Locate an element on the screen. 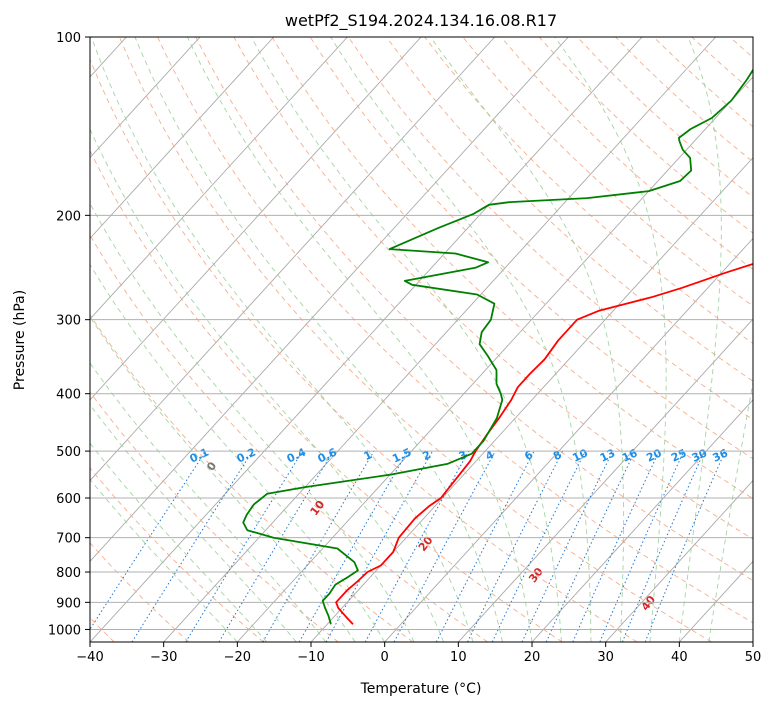 The image size is (775, 708). y-tick-label: 800 is located at coordinates (68, 573).